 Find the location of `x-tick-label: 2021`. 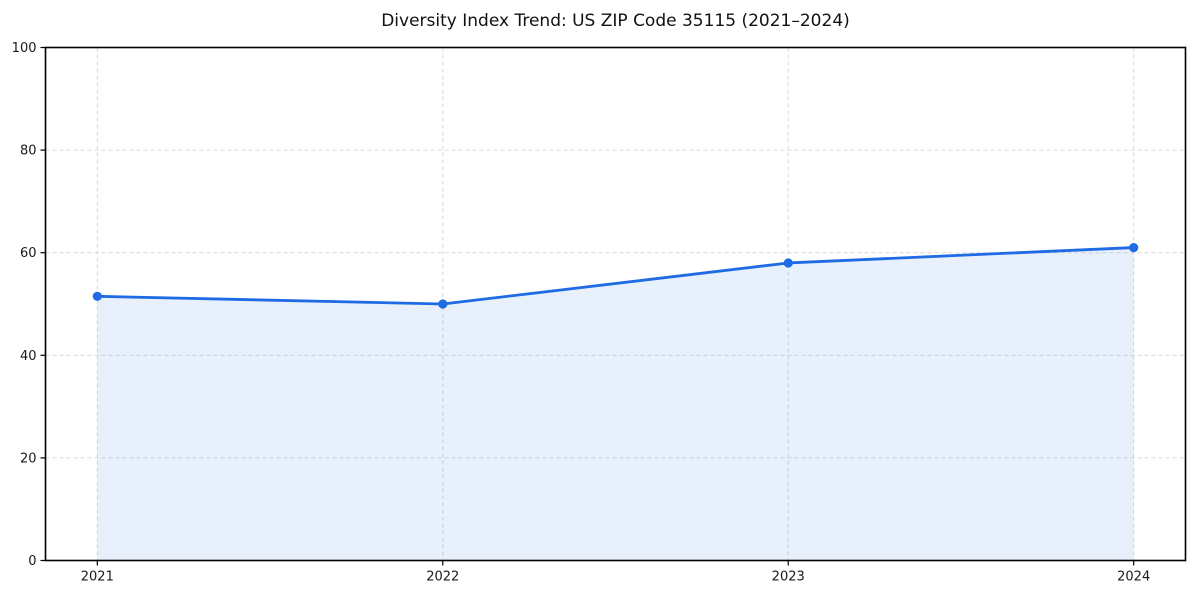

x-tick-label: 2021 is located at coordinates (97, 577).